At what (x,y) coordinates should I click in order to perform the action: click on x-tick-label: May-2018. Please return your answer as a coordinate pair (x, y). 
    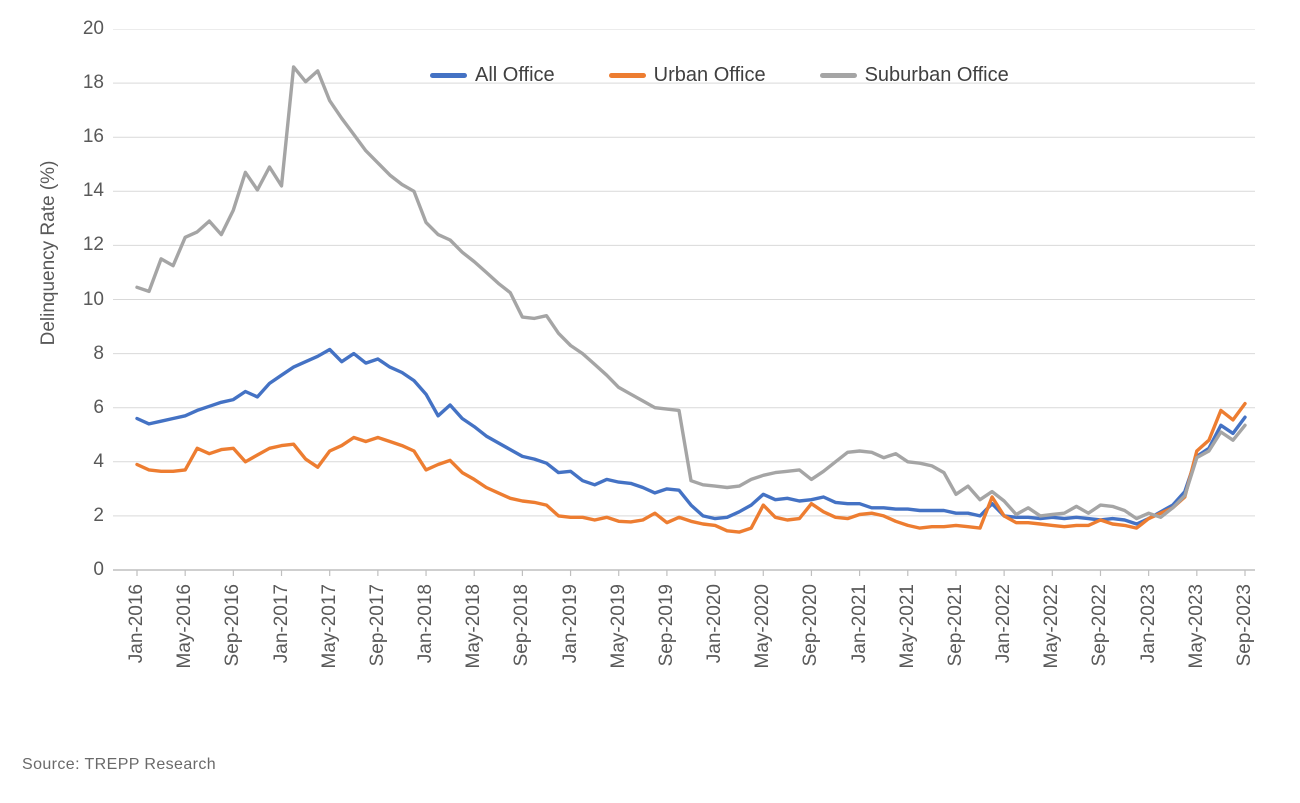
    Looking at the image, I should click on (474, 626).